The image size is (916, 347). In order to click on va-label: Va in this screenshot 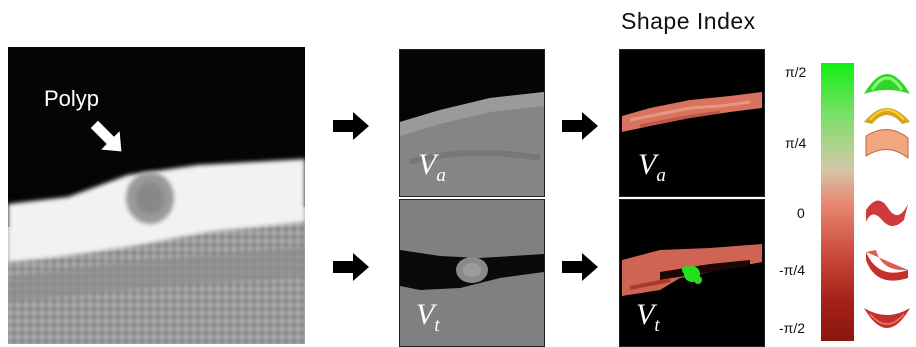, I will do `click(432, 167)`.